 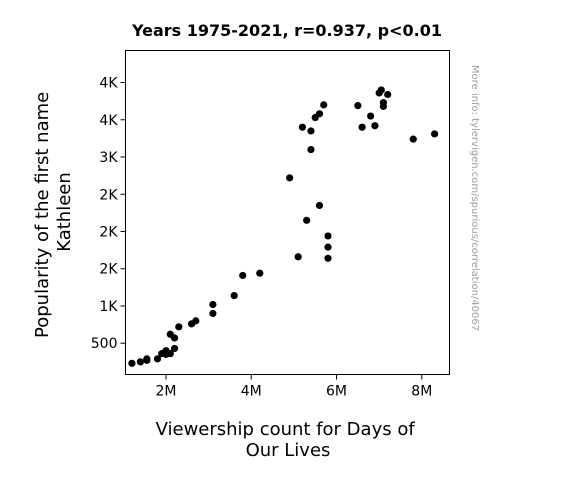 I want to click on x-axis-label: Viewership count for Days of Our Lives, so click(x=288, y=440).